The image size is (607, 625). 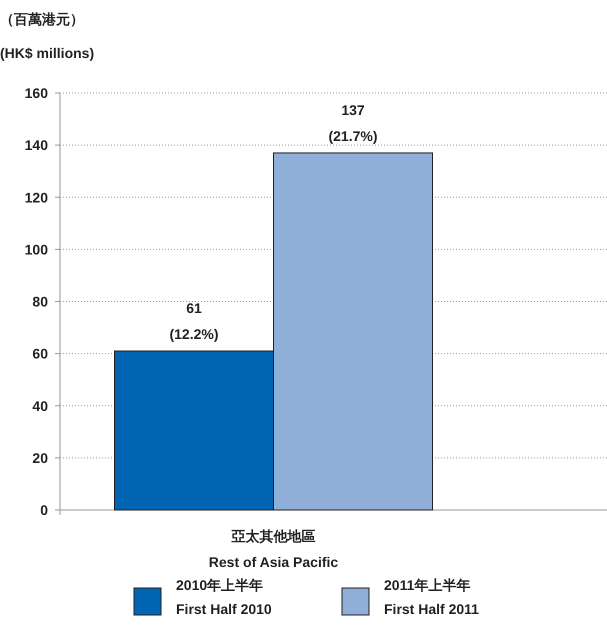 I want to click on y-tick-label: 80, so click(x=40, y=302).